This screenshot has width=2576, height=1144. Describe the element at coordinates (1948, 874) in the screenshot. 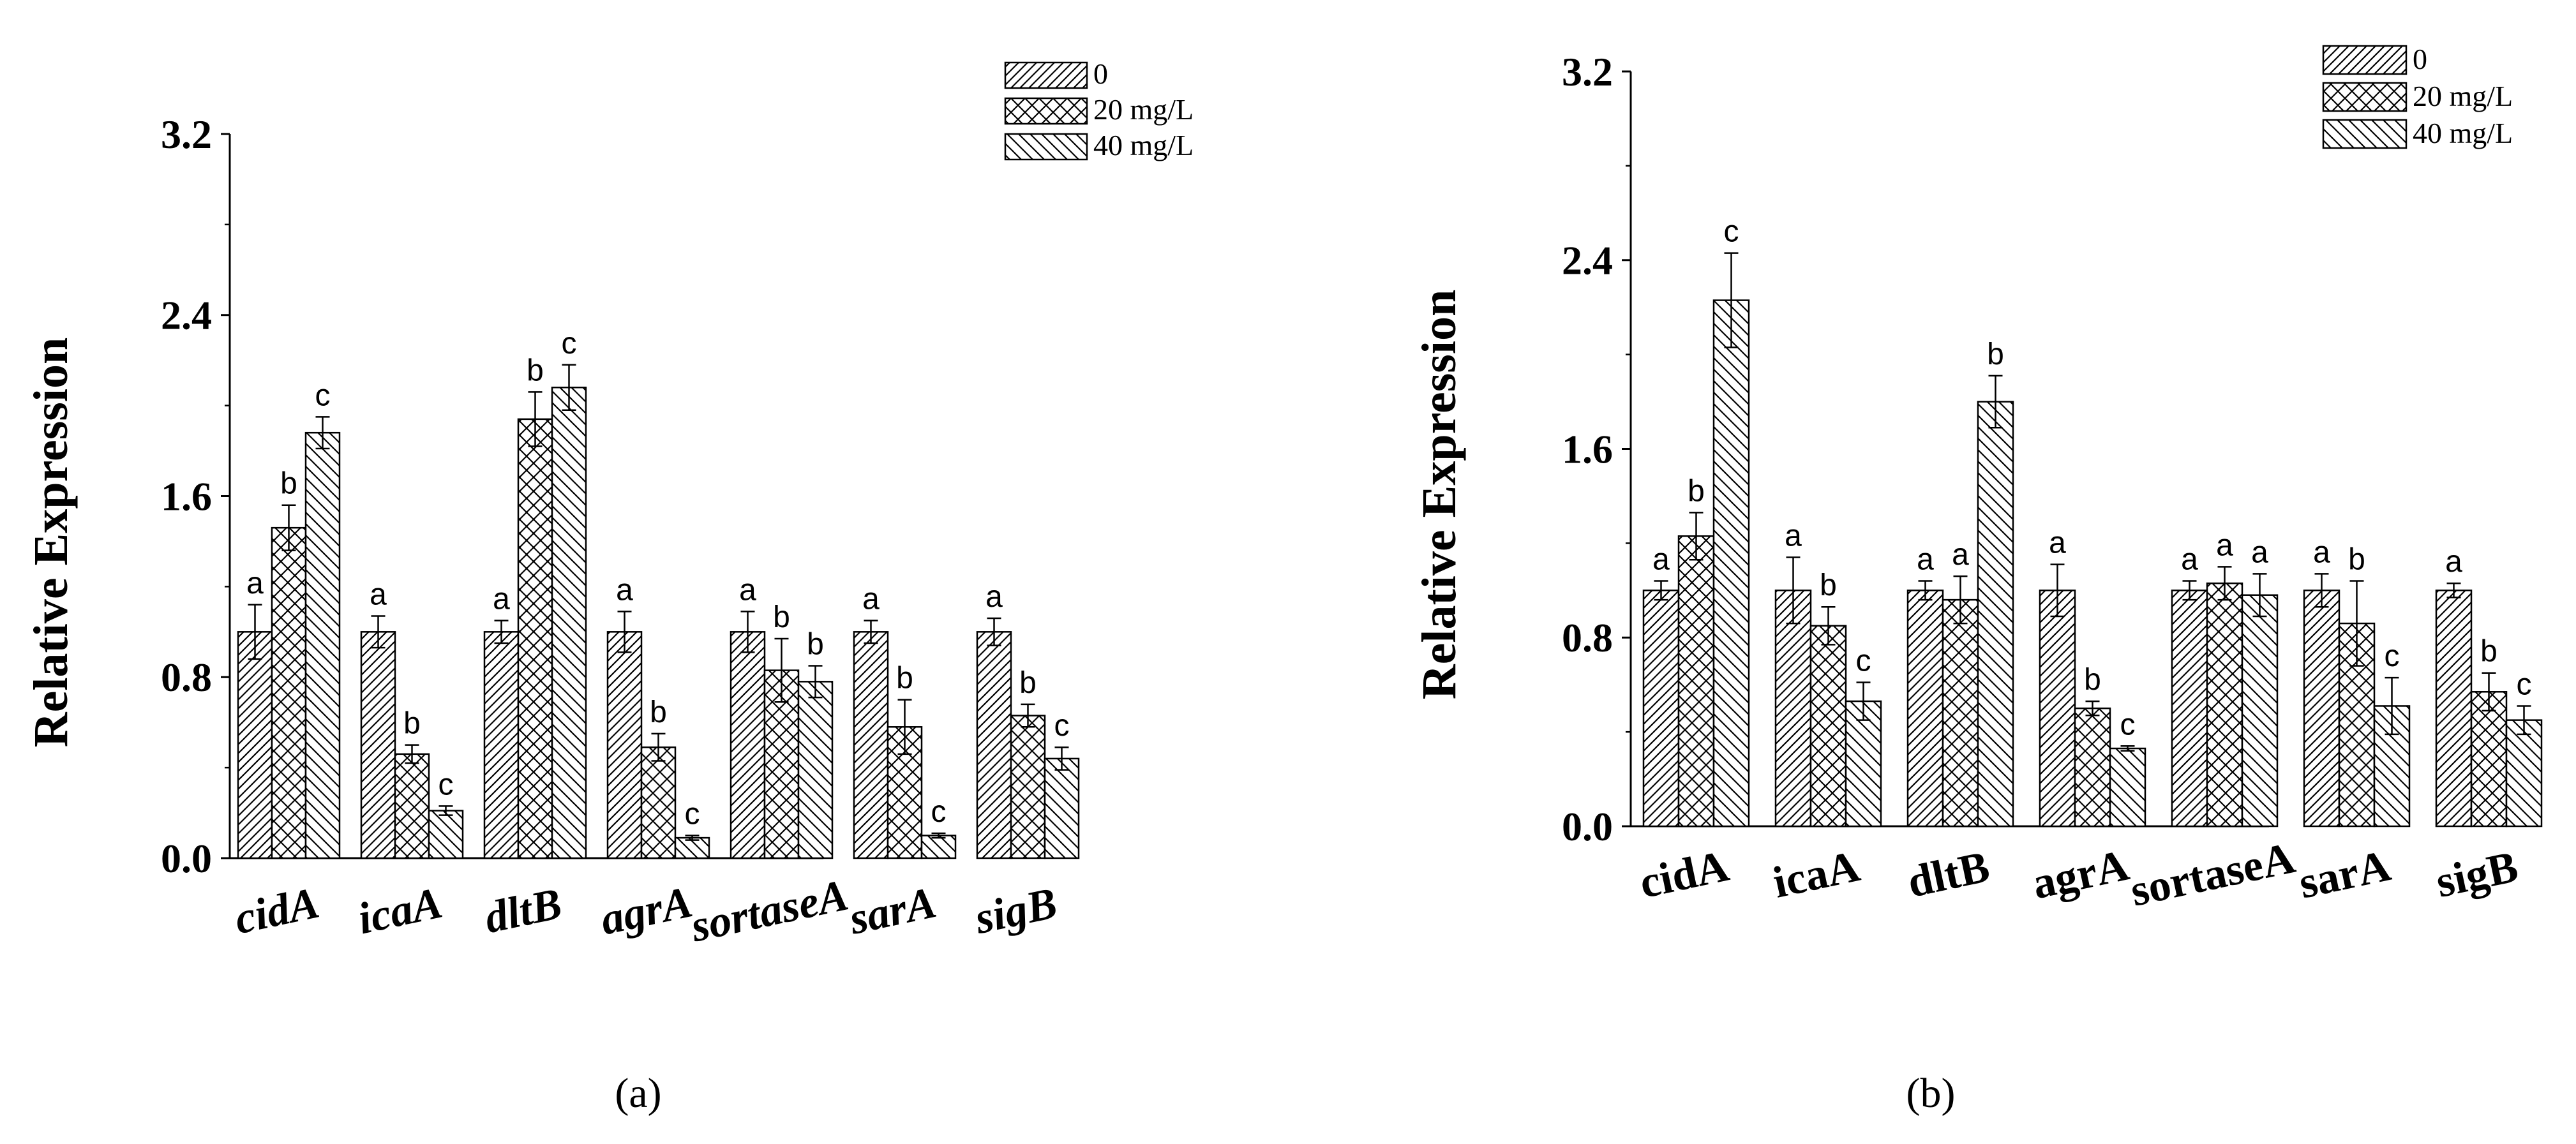

I see `x-tick-label: dltB` at that location.